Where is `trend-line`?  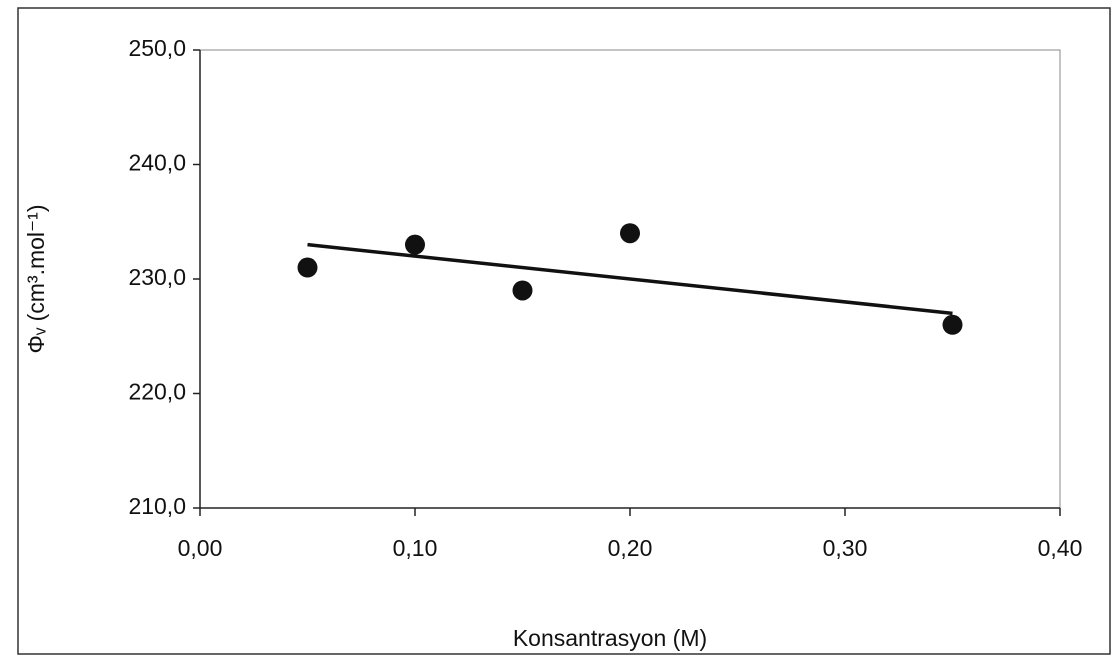 trend-line is located at coordinates (630, 279).